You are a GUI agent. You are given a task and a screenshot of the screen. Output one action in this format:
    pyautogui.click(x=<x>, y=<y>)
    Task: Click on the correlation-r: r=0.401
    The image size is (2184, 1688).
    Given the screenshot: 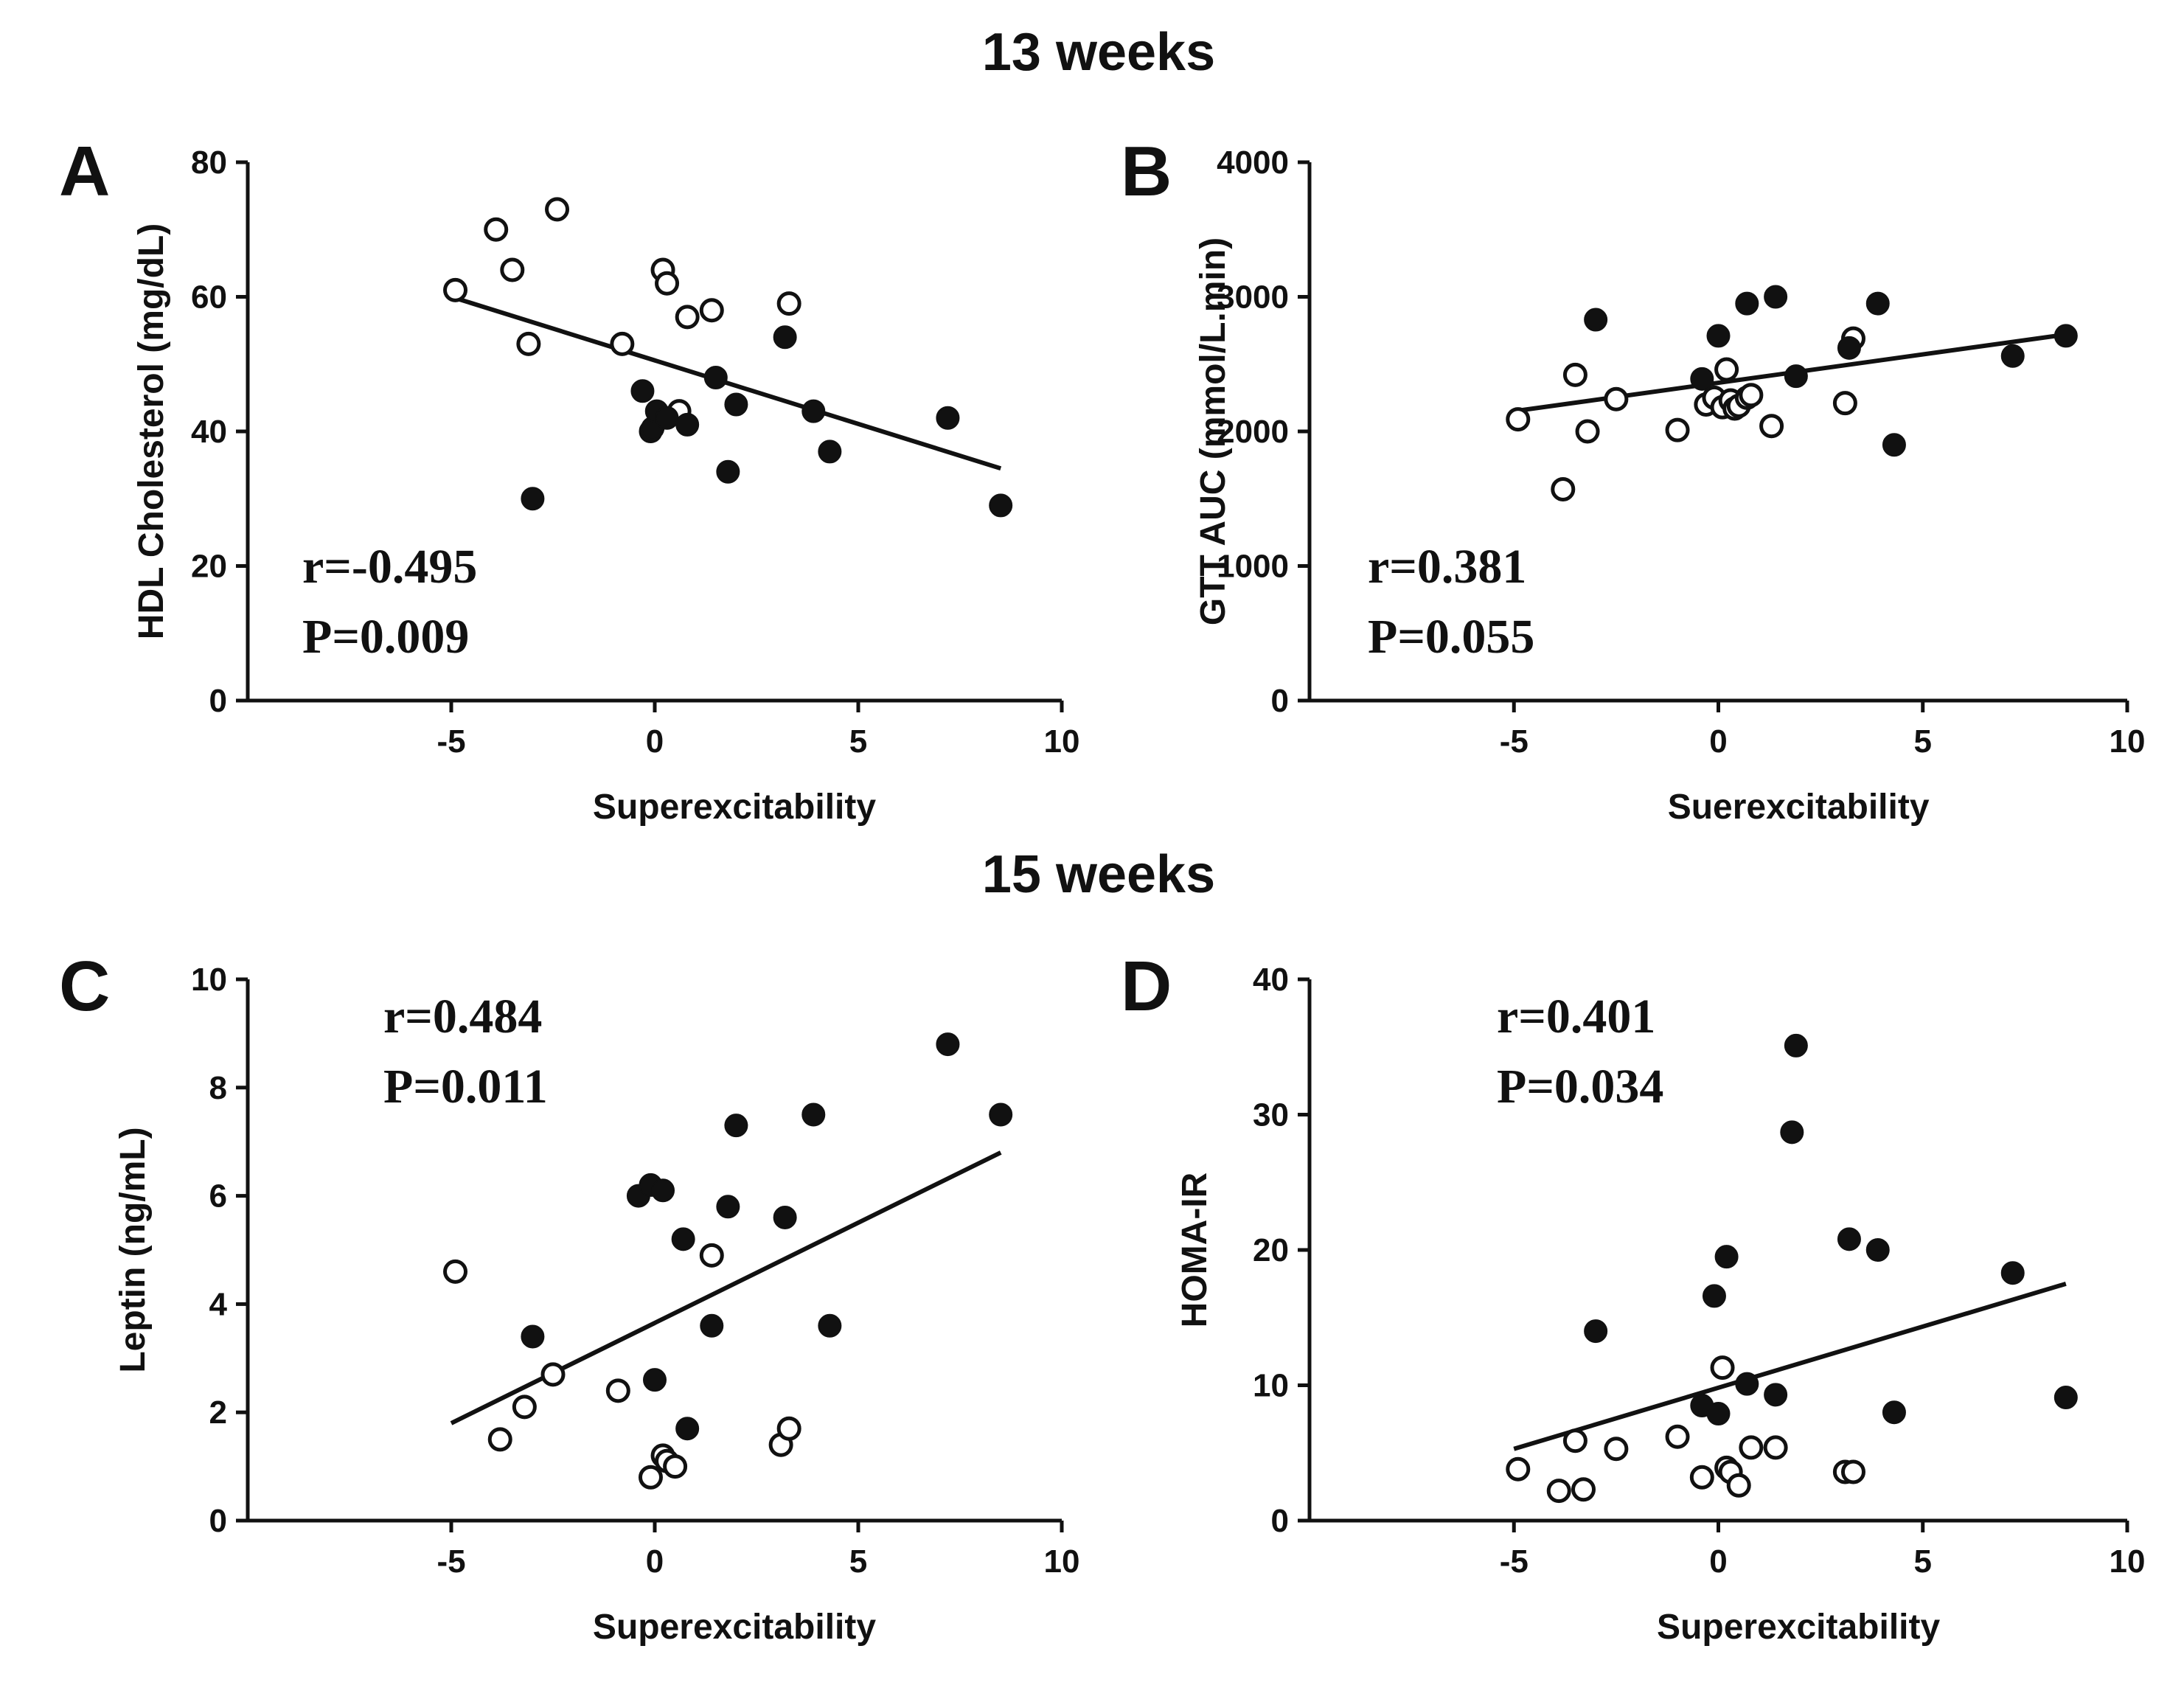 What is the action you would take?
    pyautogui.click(x=1576, y=1016)
    